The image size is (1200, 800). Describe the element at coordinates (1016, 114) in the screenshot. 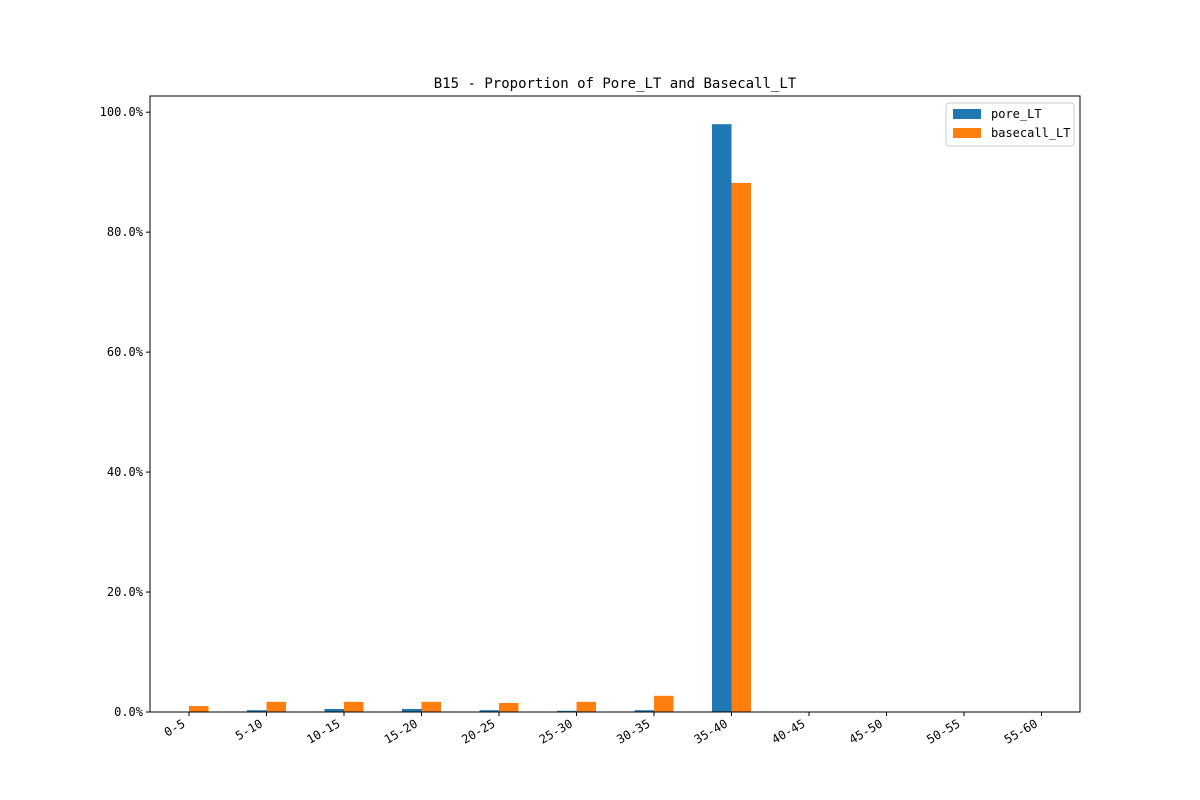

I see `legend-label-pore-lt: pore_LT` at that location.